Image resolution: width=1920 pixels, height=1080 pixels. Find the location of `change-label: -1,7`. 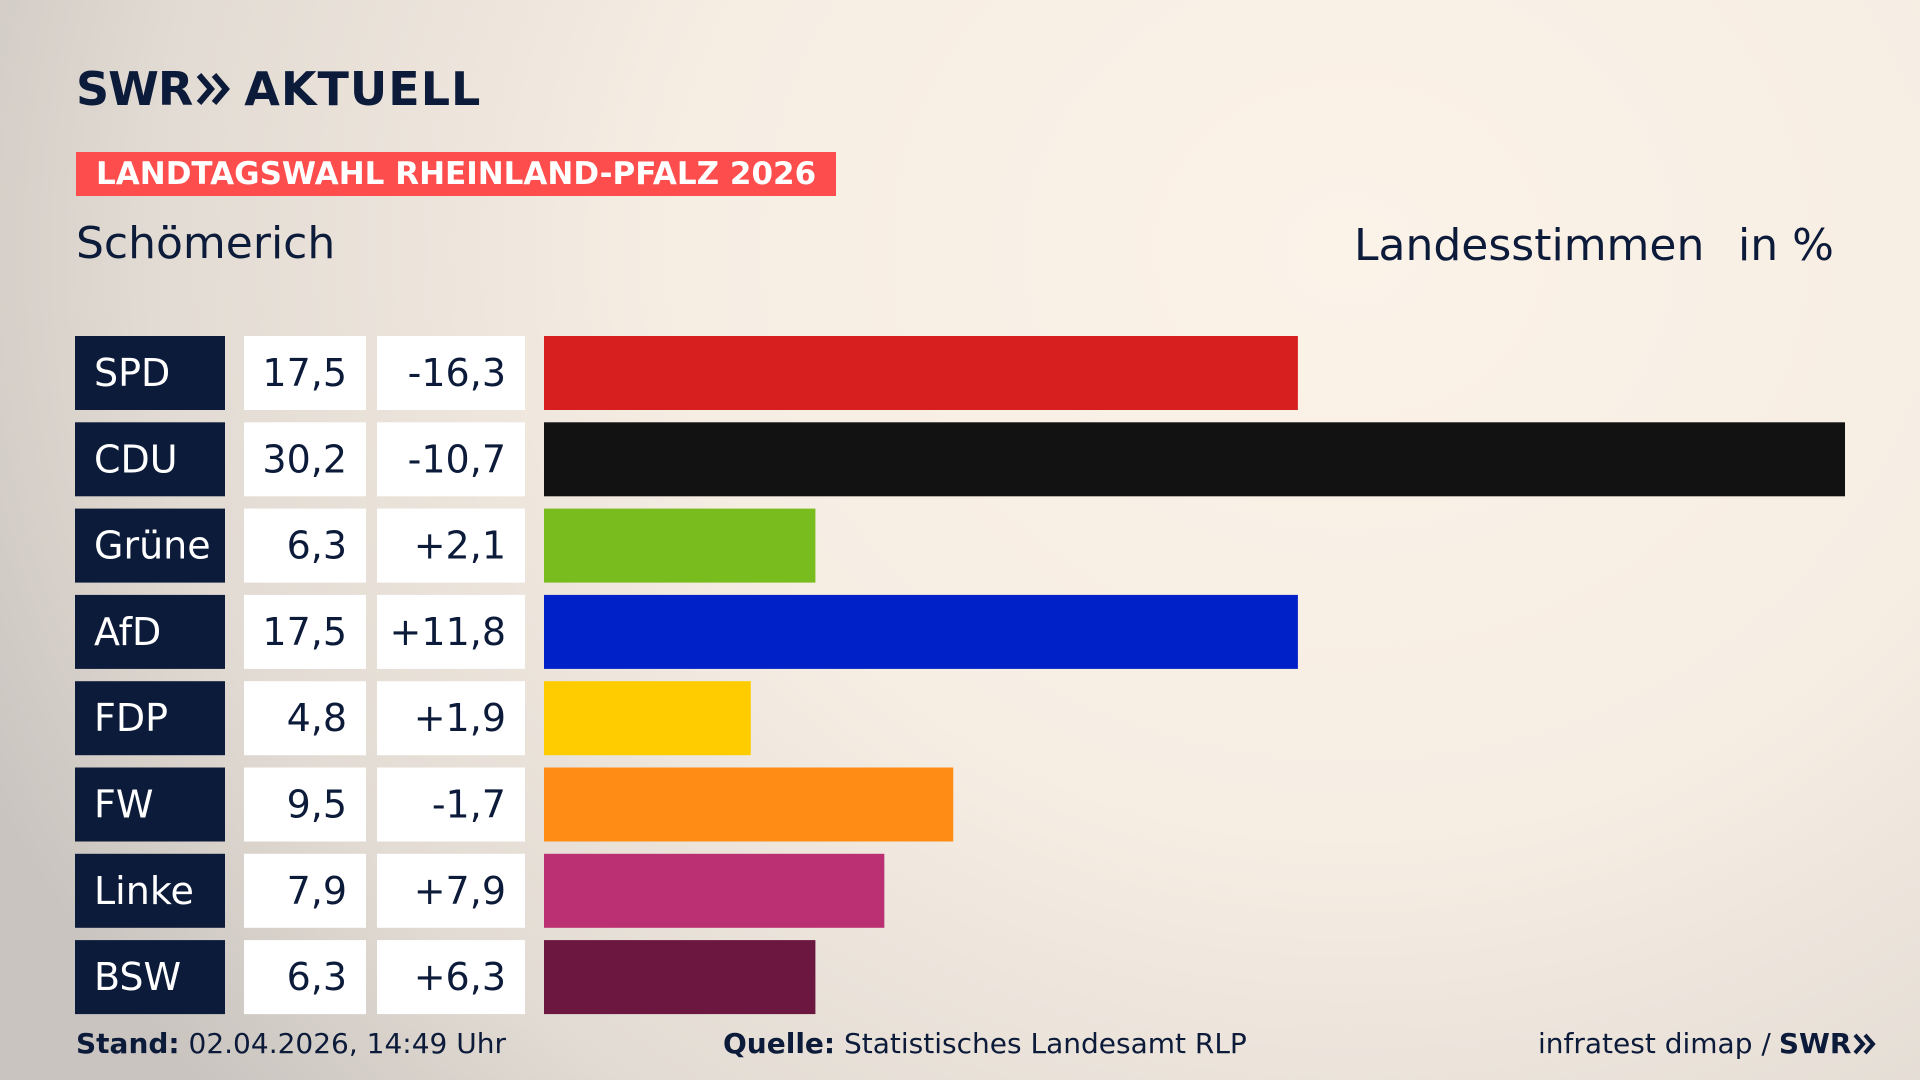

change-label: -1,7 is located at coordinates (469, 805).